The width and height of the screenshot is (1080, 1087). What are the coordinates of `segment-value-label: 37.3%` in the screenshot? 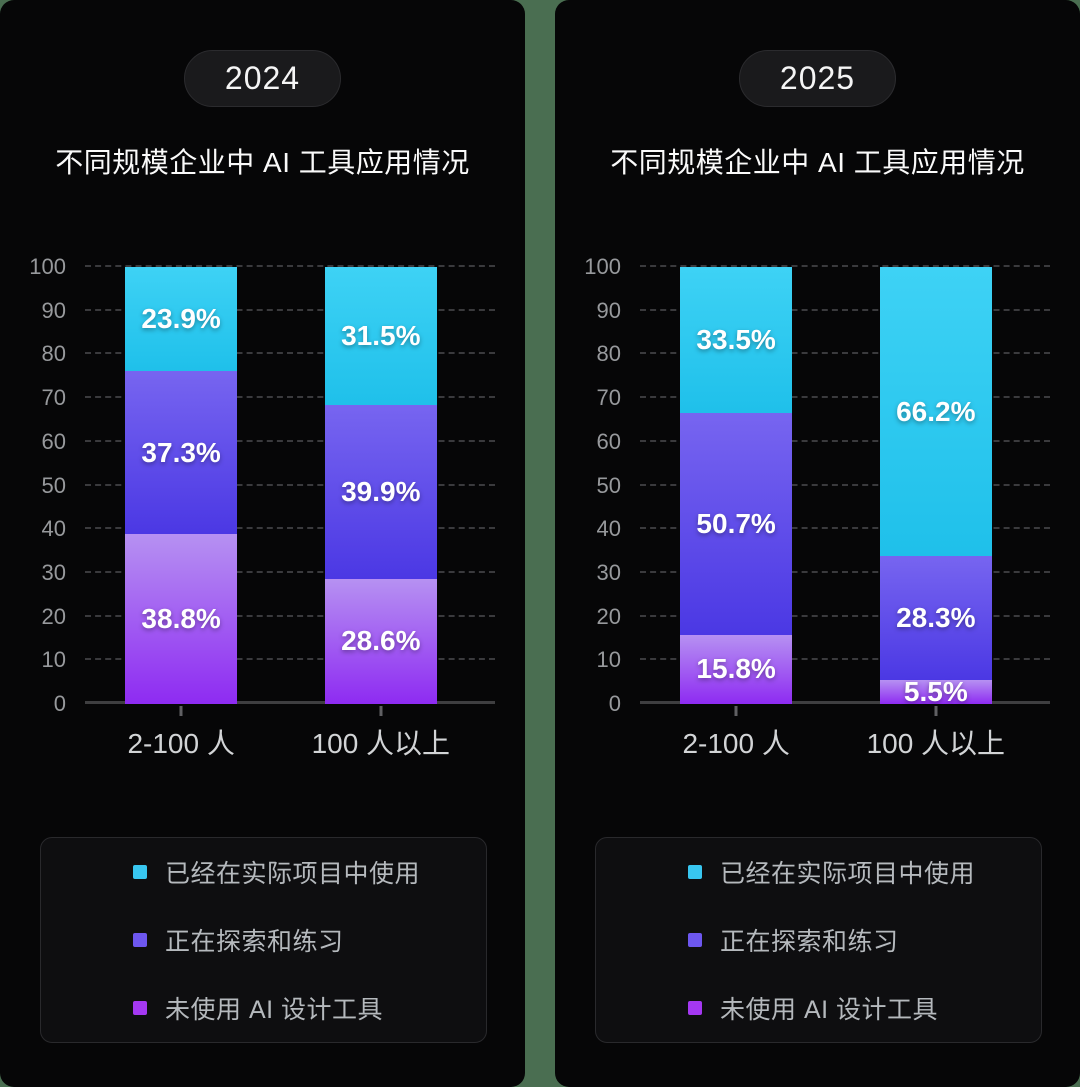 It's located at (181, 452).